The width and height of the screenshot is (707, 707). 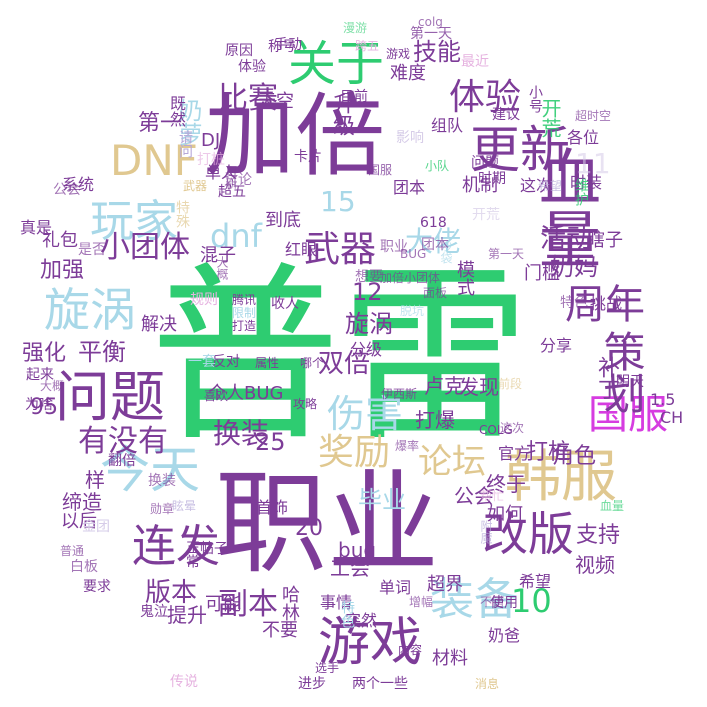 What do you see at coordinates (593, 116) in the screenshot?
I see `cloud-word: 超时空` at bounding box center [593, 116].